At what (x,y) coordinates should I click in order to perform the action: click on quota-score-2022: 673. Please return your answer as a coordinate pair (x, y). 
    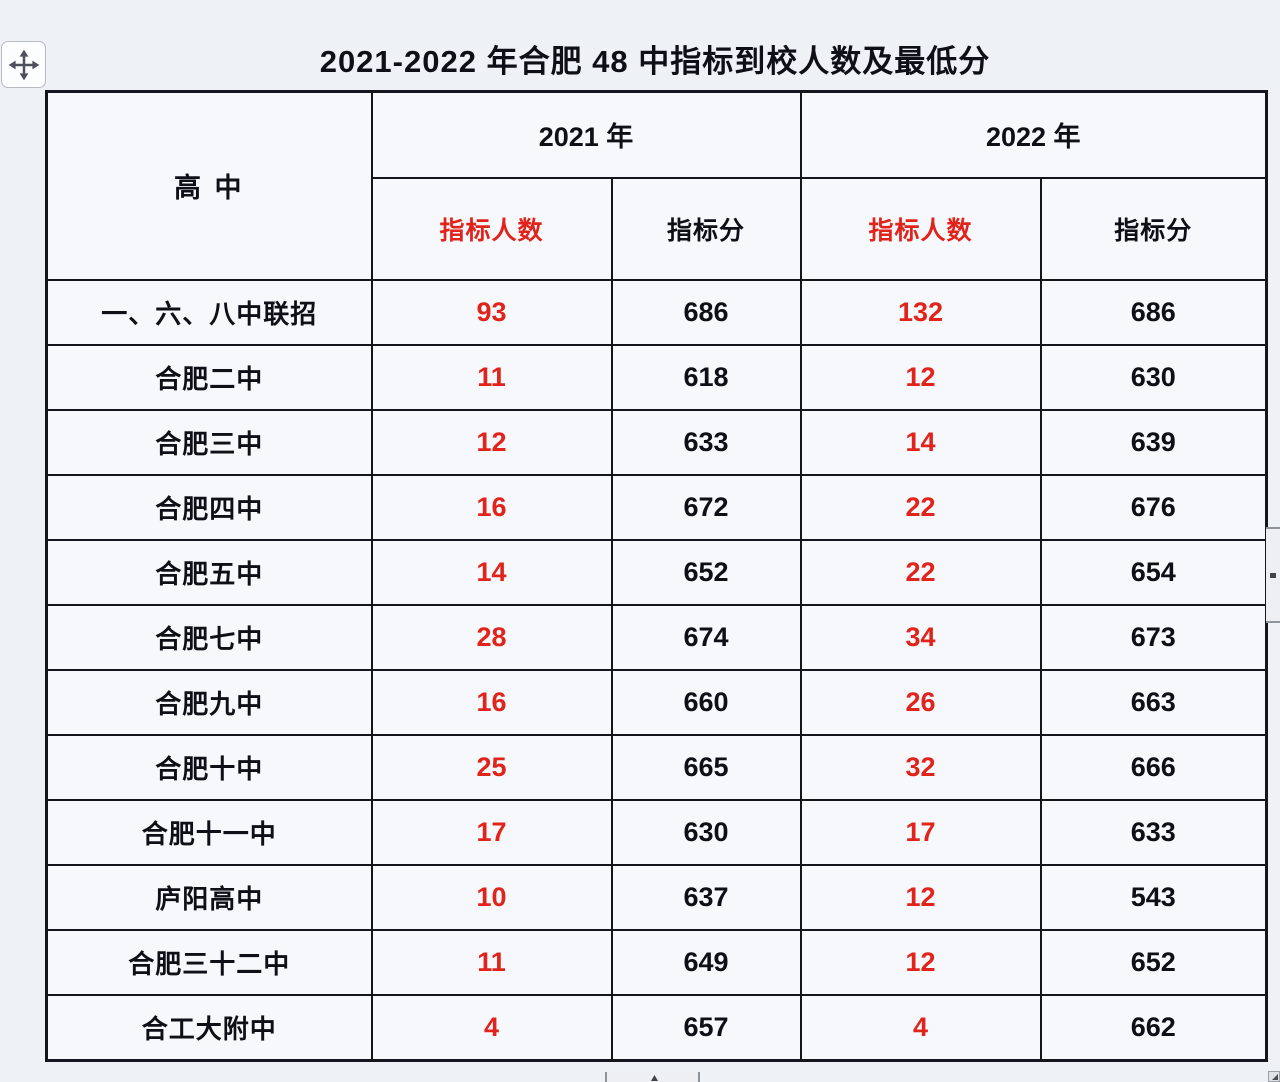
    Looking at the image, I should click on (1153, 637).